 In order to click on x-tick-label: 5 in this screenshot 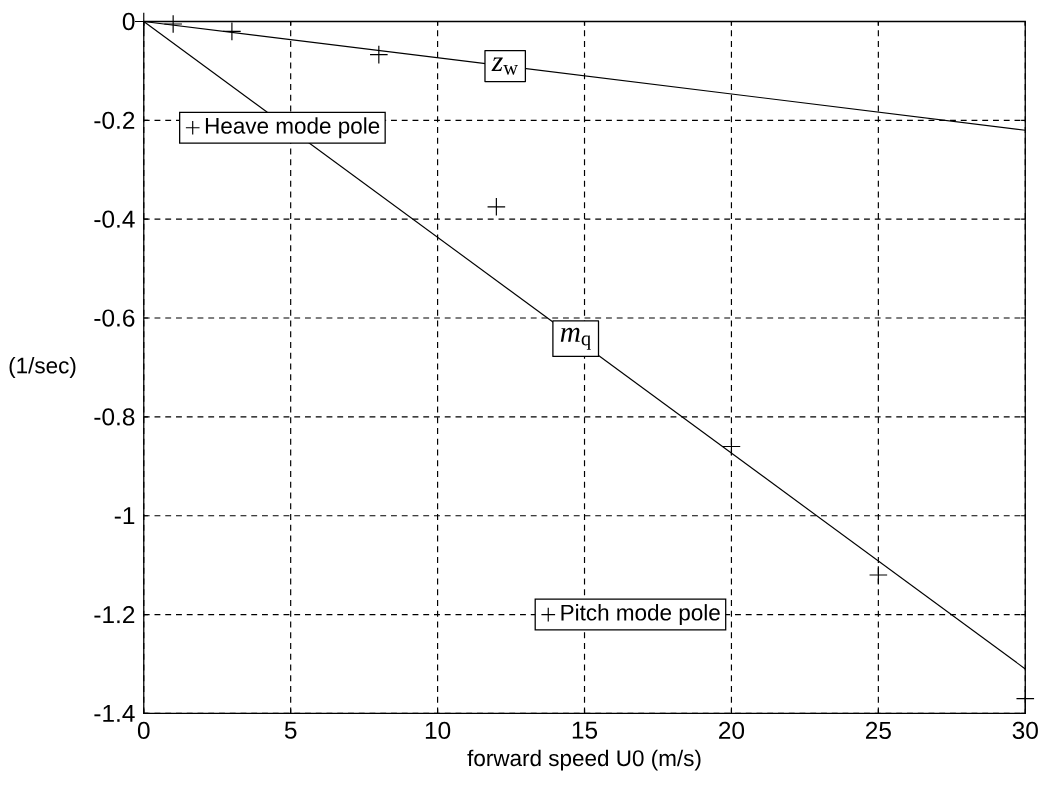, I will do `click(290, 731)`.